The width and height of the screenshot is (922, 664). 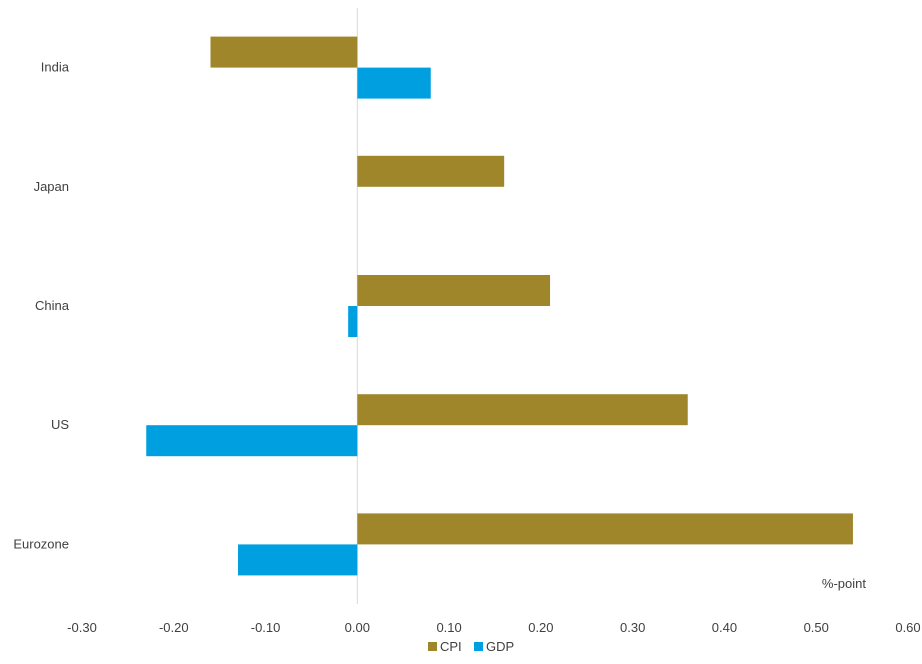 What do you see at coordinates (55, 67) in the screenshot?
I see `category-label-india: India` at bounding box center [55, 67].